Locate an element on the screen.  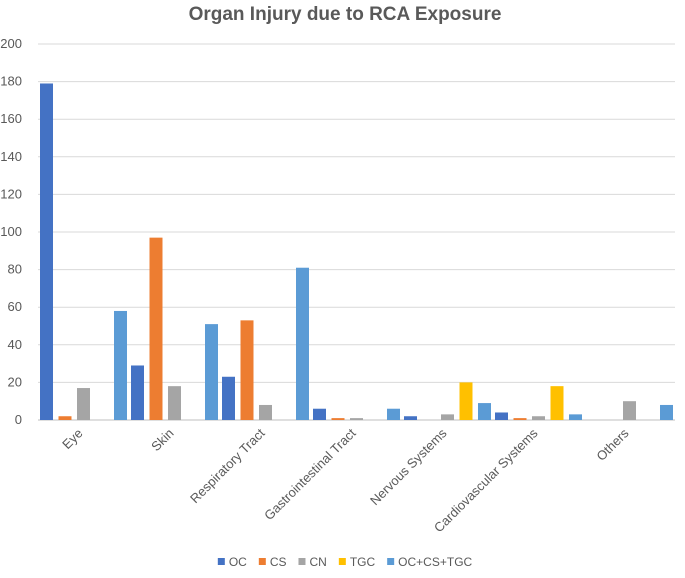
bar-cn-cardiovascular-systems is located at coordinates (538, 418).